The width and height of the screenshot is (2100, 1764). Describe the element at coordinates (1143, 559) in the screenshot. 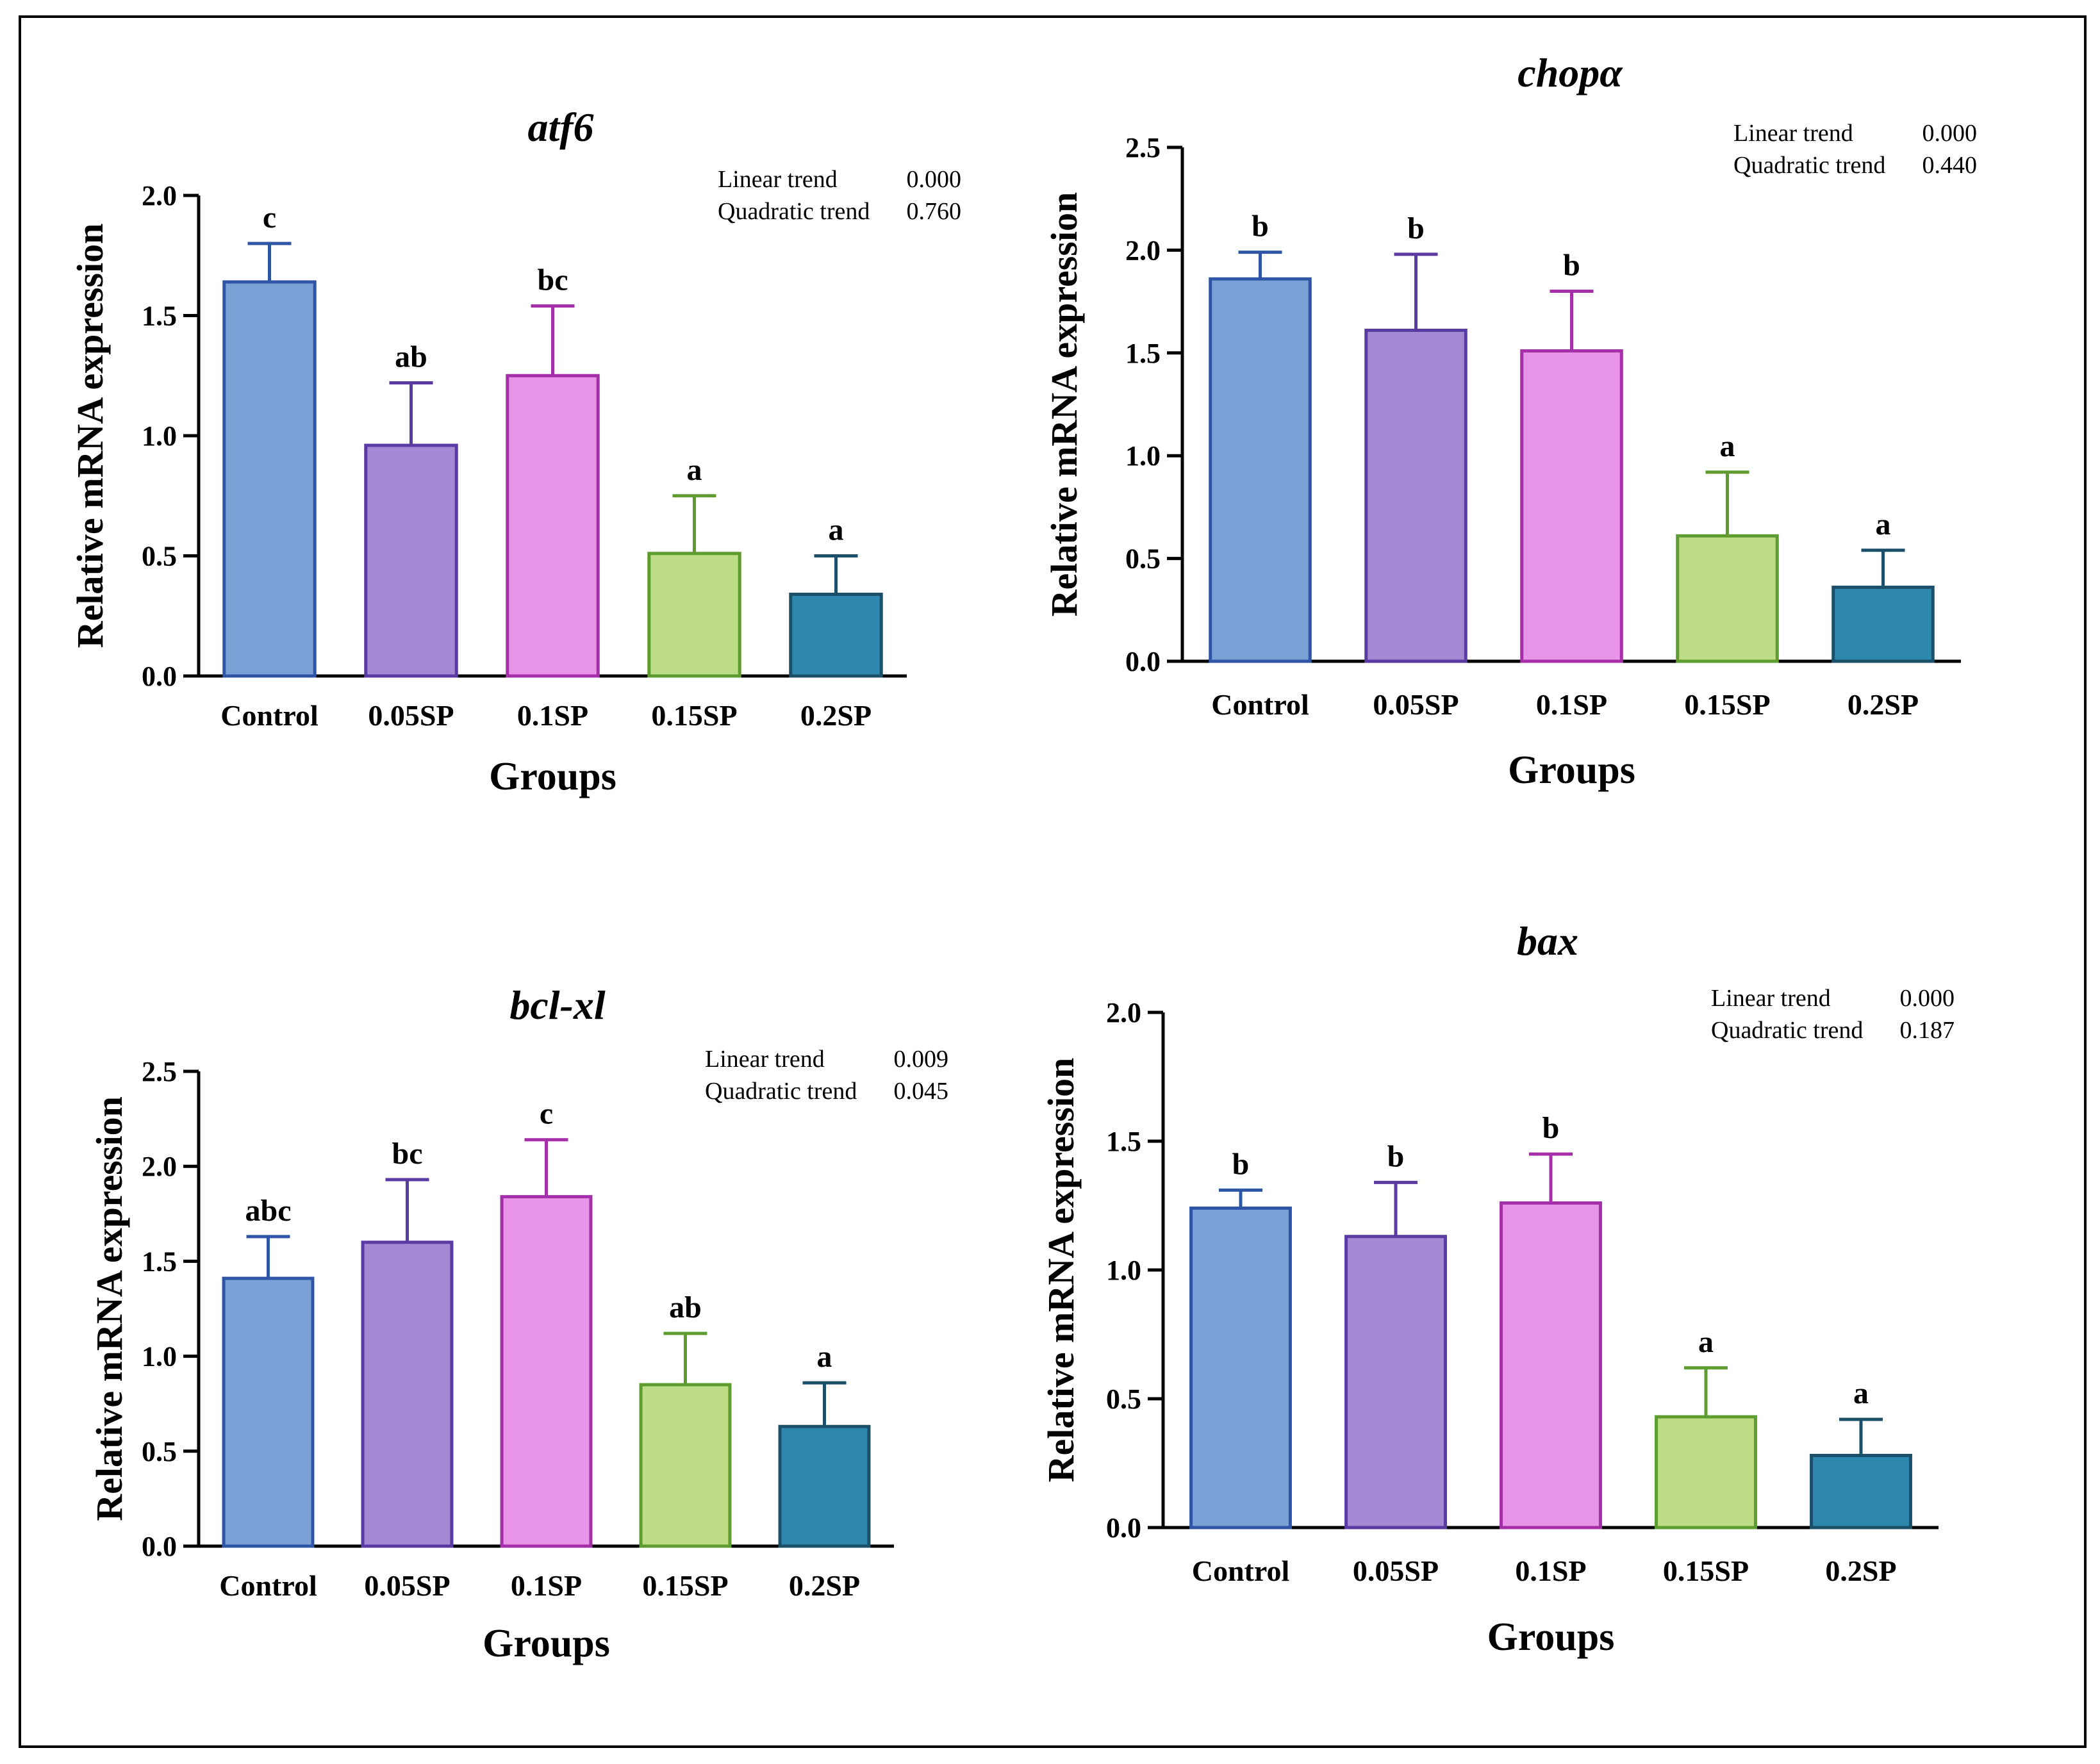

I see `y-tick-label: 0.5` at that location.